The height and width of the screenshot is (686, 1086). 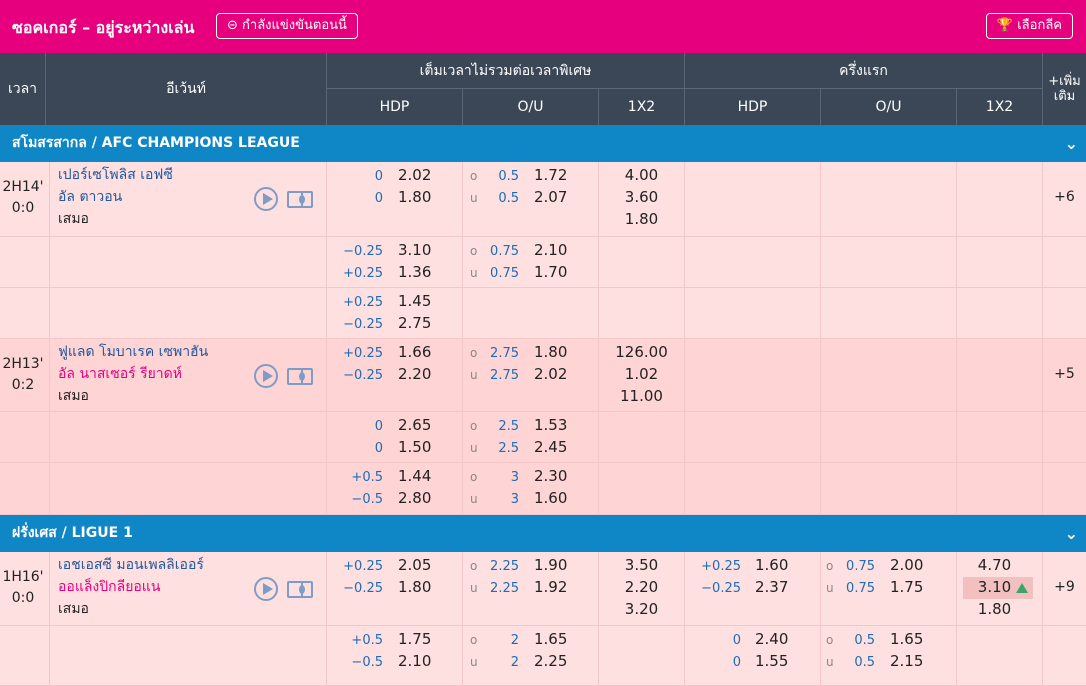 I want to click on select-league-label: เลือกลีค, so click(x=1039, y=25).